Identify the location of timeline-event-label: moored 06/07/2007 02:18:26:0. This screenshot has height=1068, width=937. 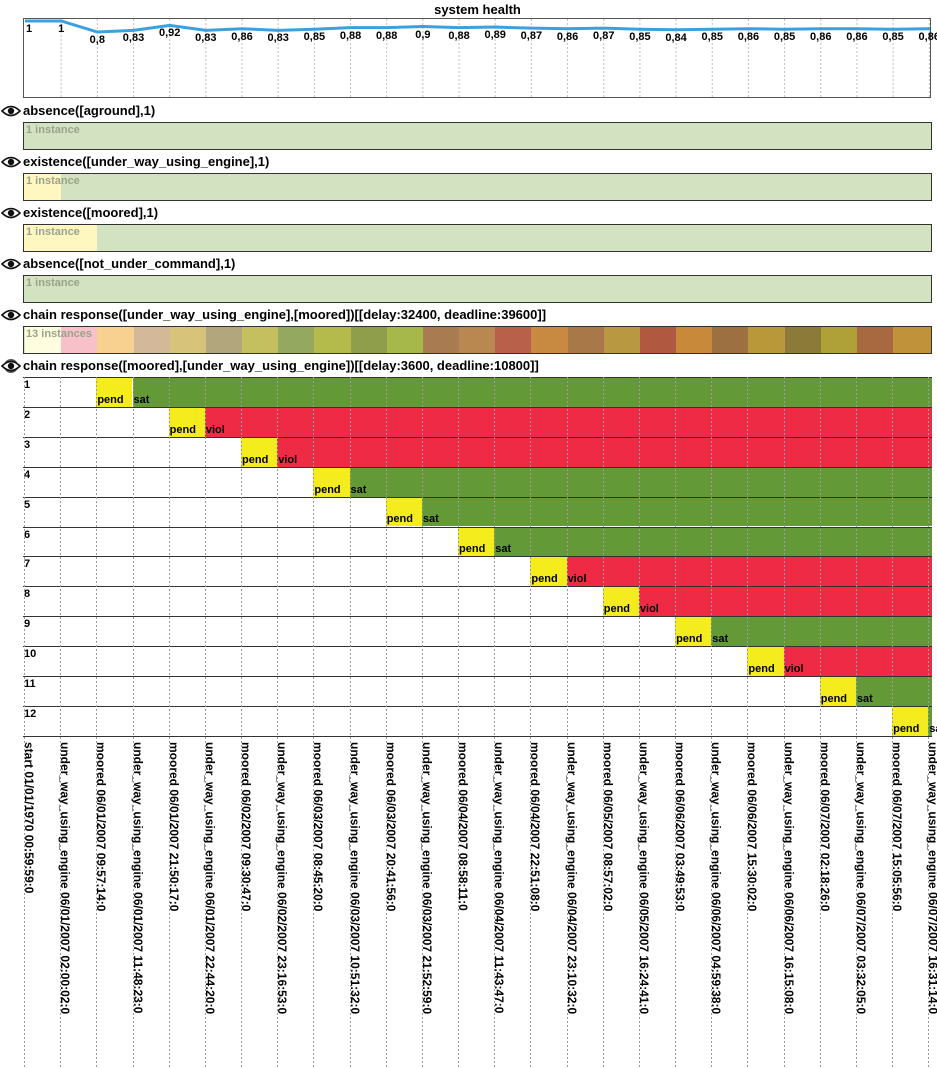
(824, 827).